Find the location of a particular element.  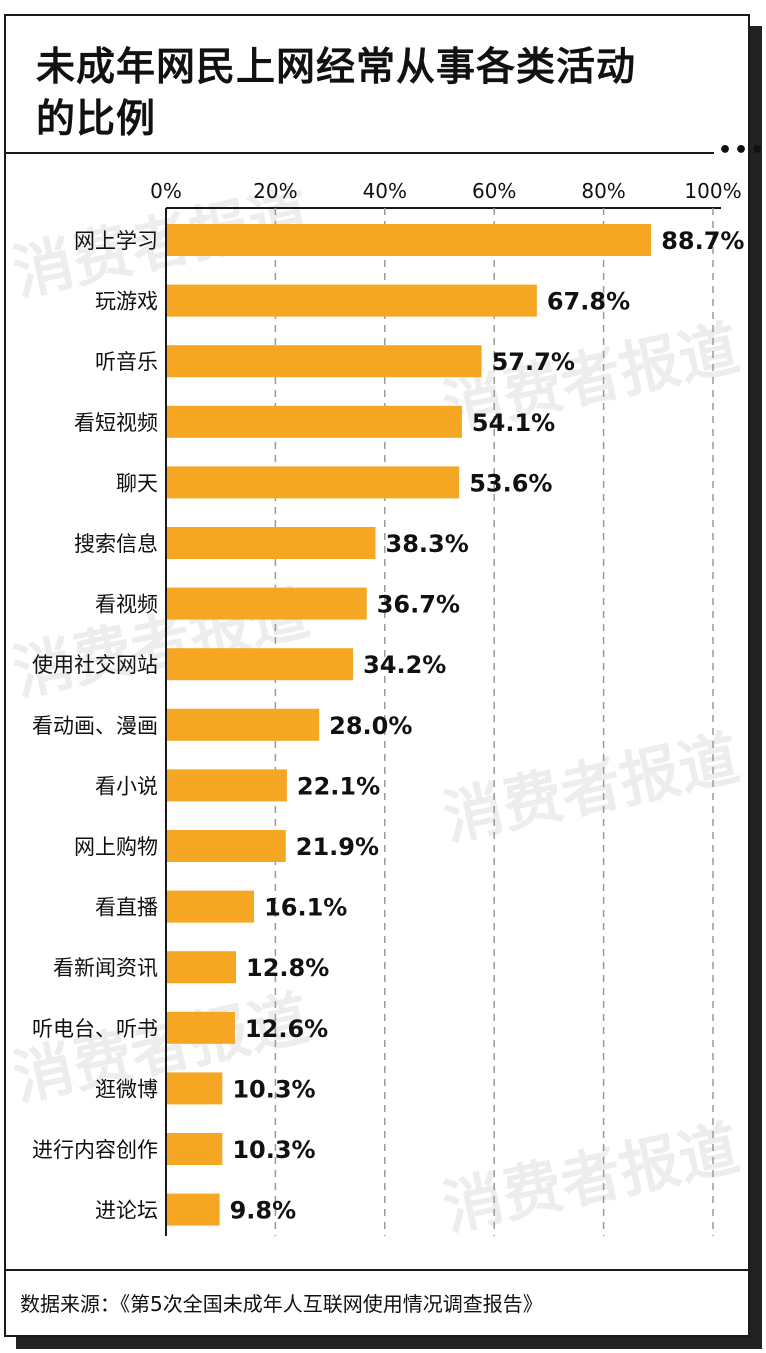

x-tick-label: 0% is located at coordinates (166, 191).